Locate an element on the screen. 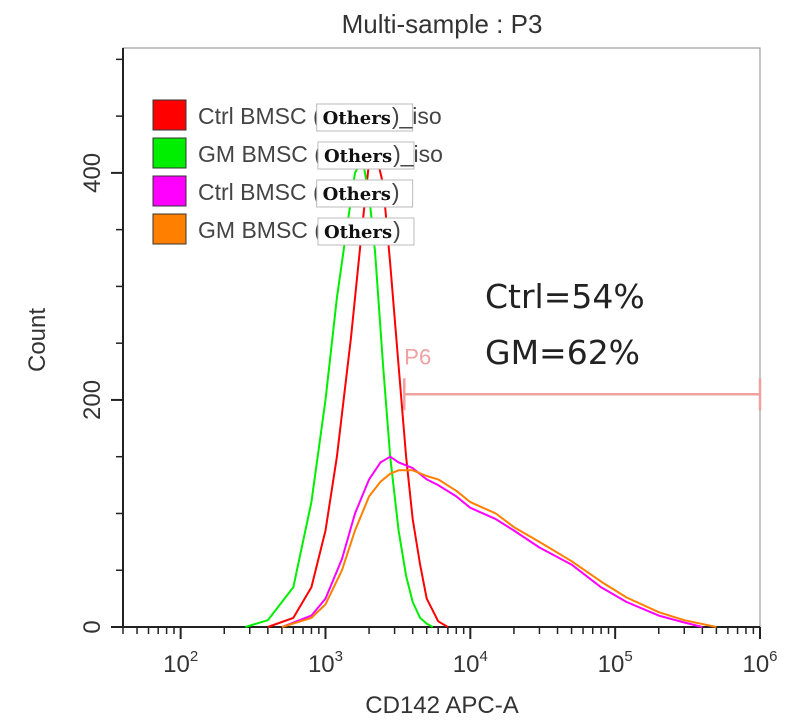 The width and height of the screenshot is (790, 720). legend-item: Ctrl BMSC (Others)_iso is located at coordinates (297, 115).